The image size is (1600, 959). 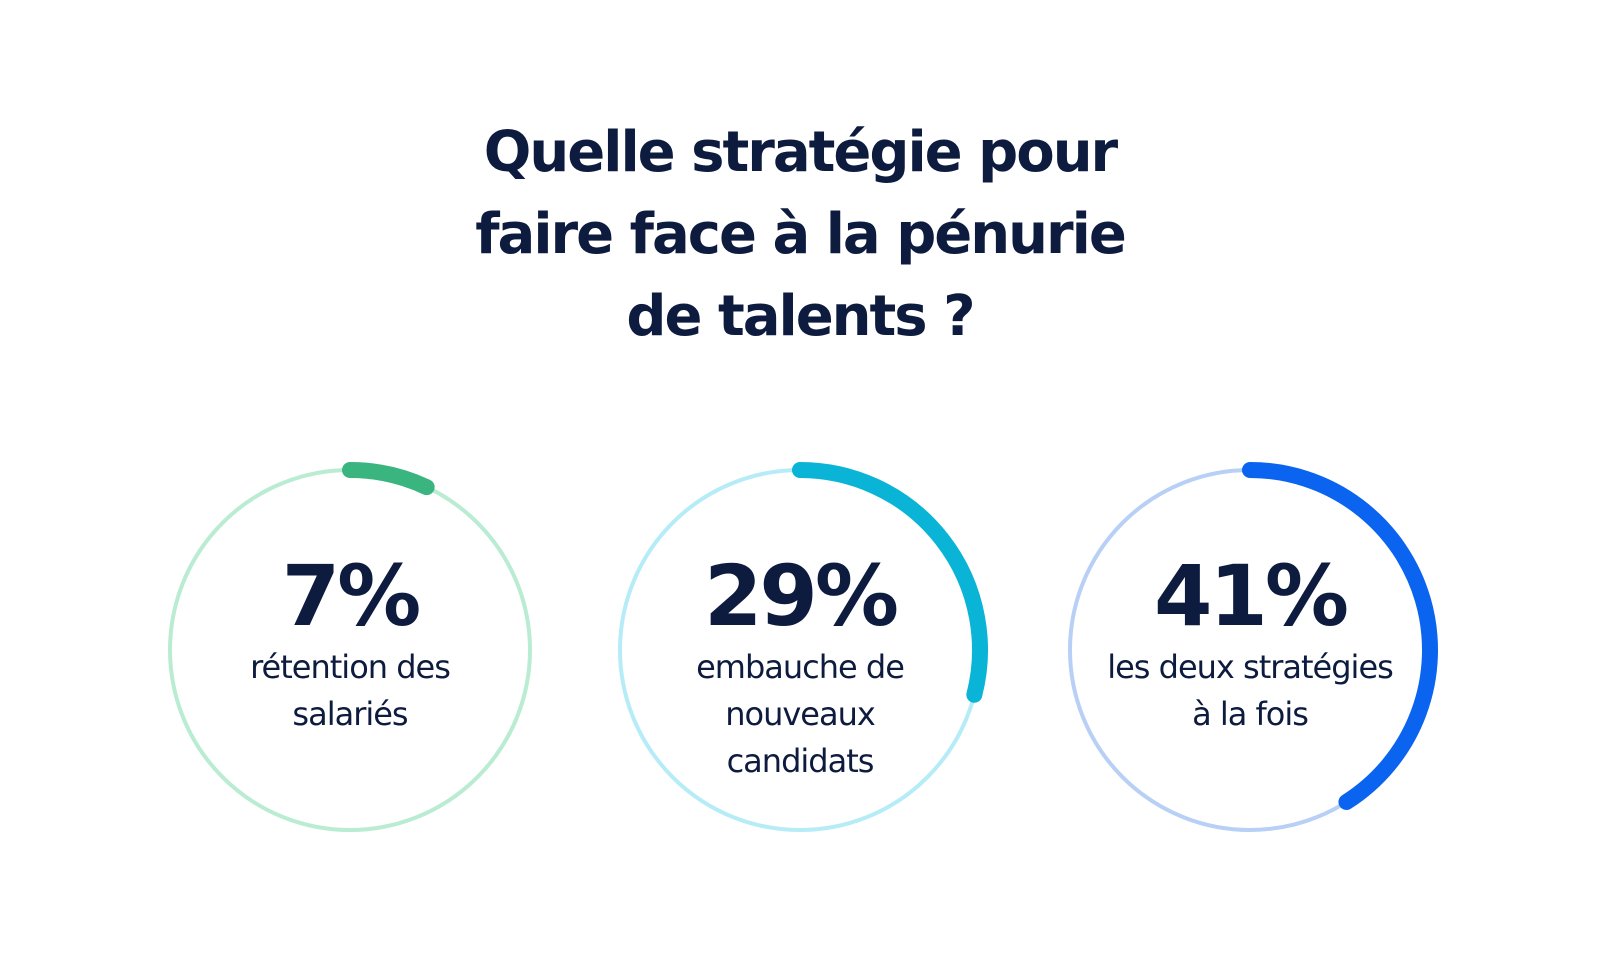 I want to click on stat-value-both: 41%, so click(x=1251, y=596).